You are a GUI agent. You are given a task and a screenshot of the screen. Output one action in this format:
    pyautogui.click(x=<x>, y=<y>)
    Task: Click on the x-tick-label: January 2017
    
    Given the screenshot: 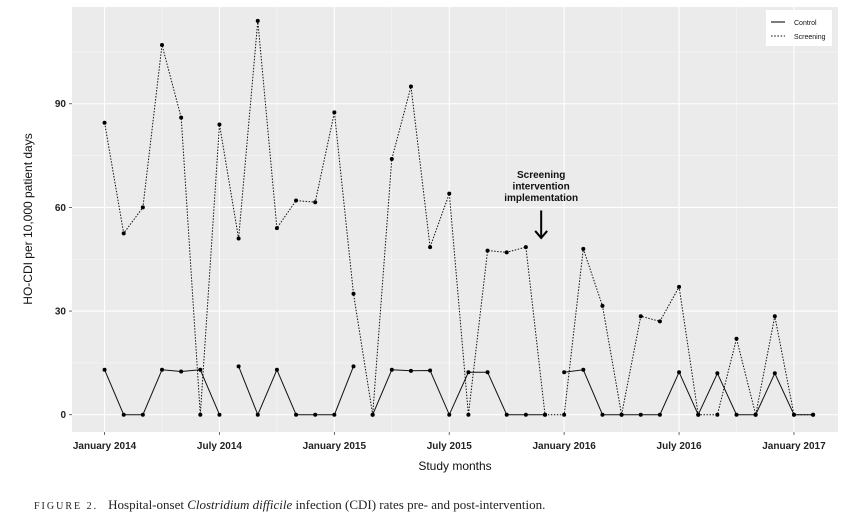 What is the action you would take?
    pyautogui.click(x=794, y=446)
    